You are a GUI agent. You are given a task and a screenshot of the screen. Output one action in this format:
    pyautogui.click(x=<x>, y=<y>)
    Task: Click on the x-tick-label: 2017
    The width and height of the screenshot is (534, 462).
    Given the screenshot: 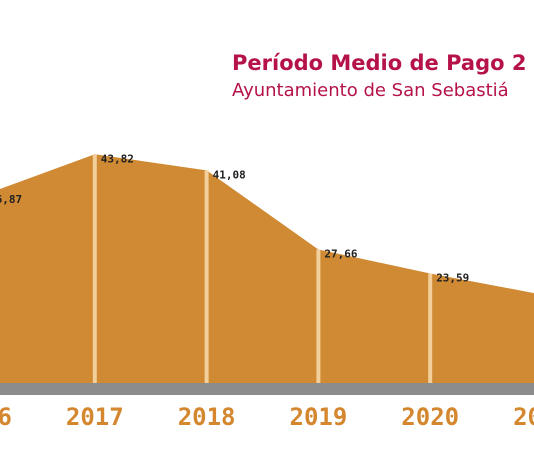 What is the action you would take?
    pyautogui.click(x=95, y=417)
    